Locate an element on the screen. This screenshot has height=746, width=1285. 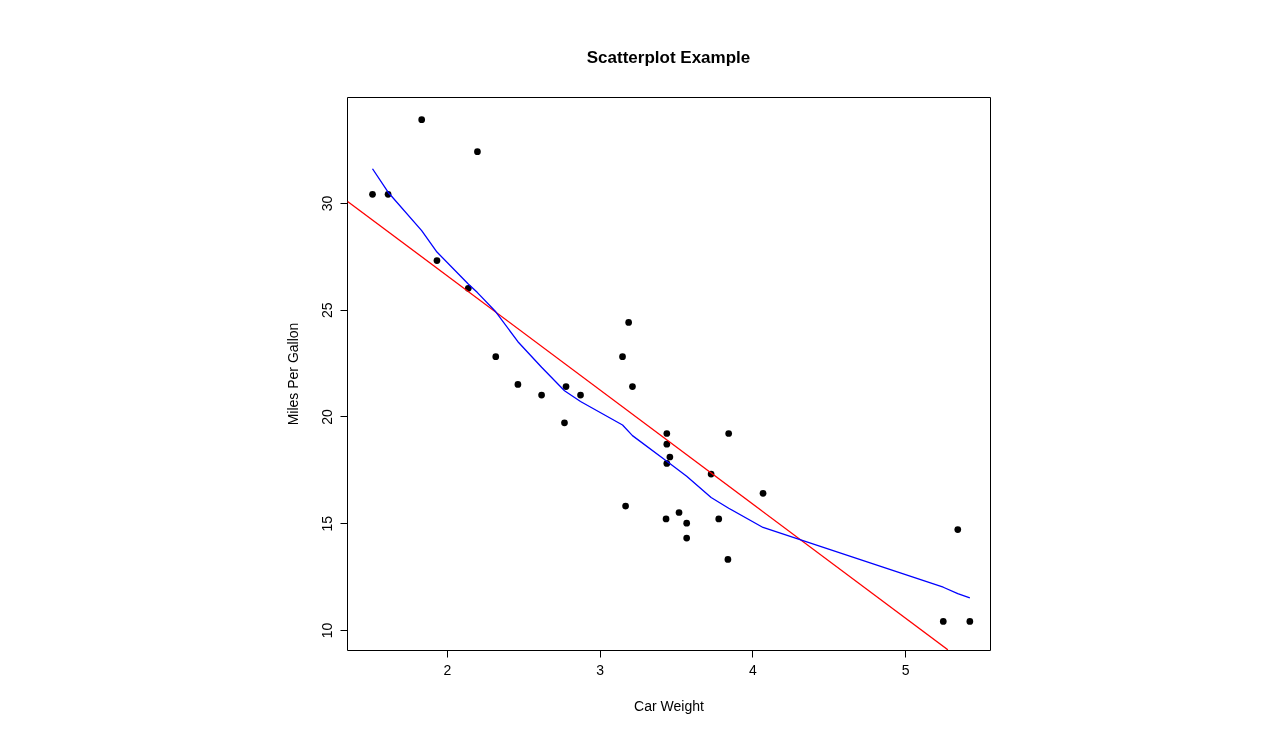
x-tick-label: 4 is located at coordinates (752, 669).